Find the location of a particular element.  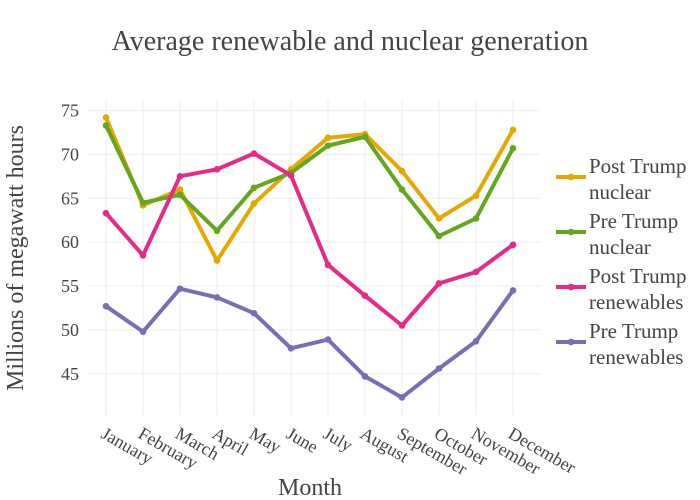

x-tick-label: May is located at coordinates (265, 440).